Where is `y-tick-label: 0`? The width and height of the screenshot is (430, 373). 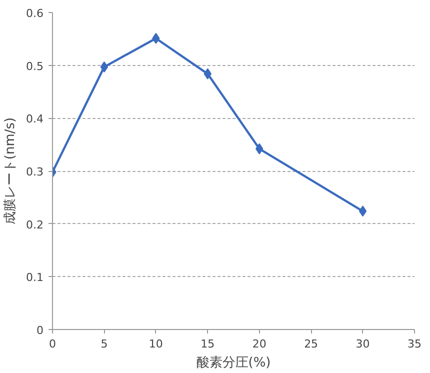
y-tick-label: 0 is located at coordinates (40, 330).